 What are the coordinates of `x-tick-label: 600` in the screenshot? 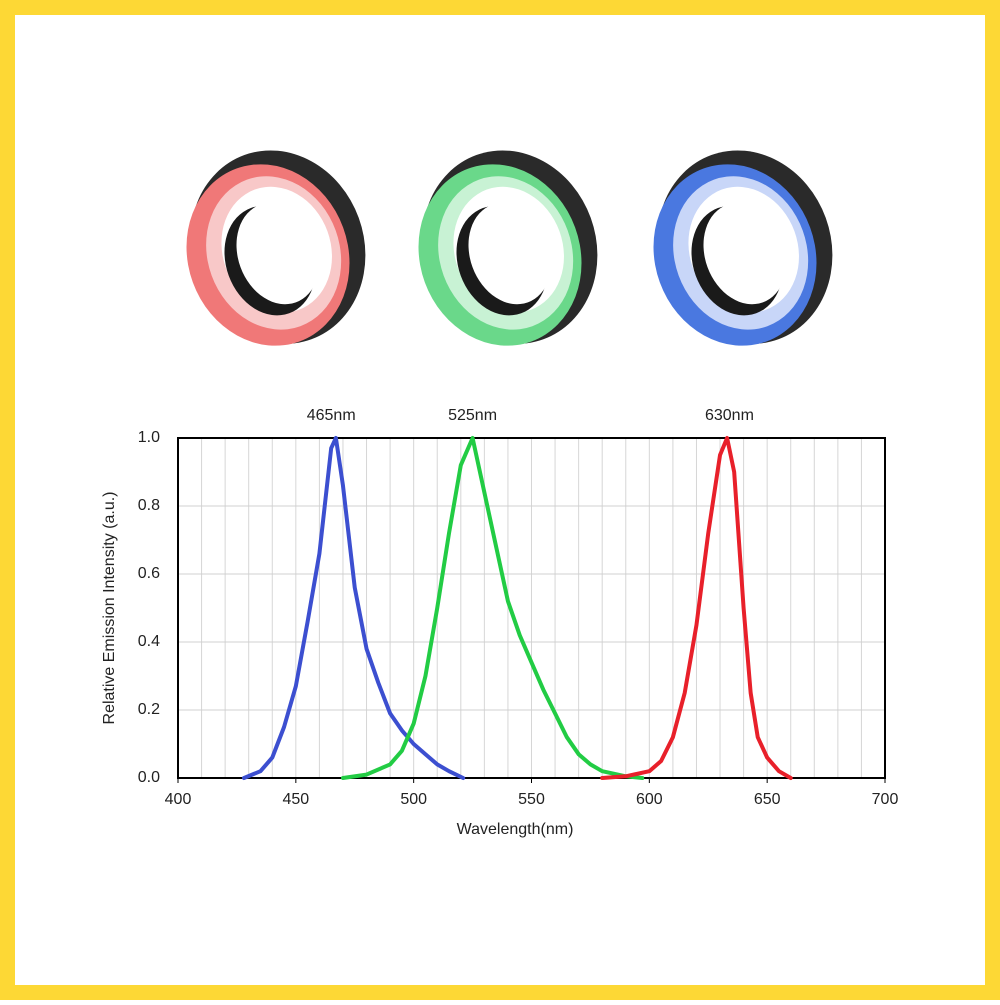 It's located at (649, 799).